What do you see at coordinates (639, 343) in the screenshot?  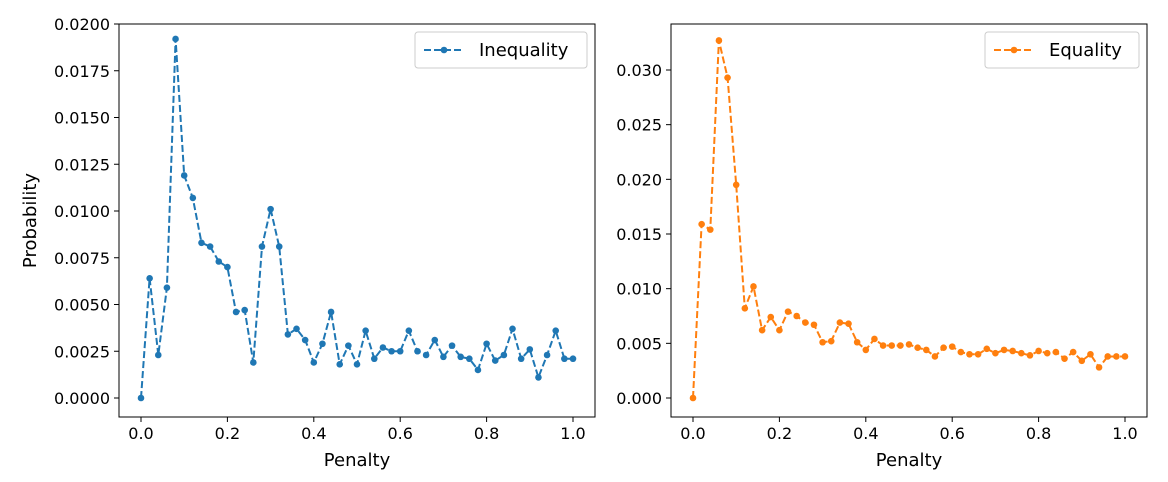 I see `y-tick-label: 0.005` at bounding box center [639, 343].